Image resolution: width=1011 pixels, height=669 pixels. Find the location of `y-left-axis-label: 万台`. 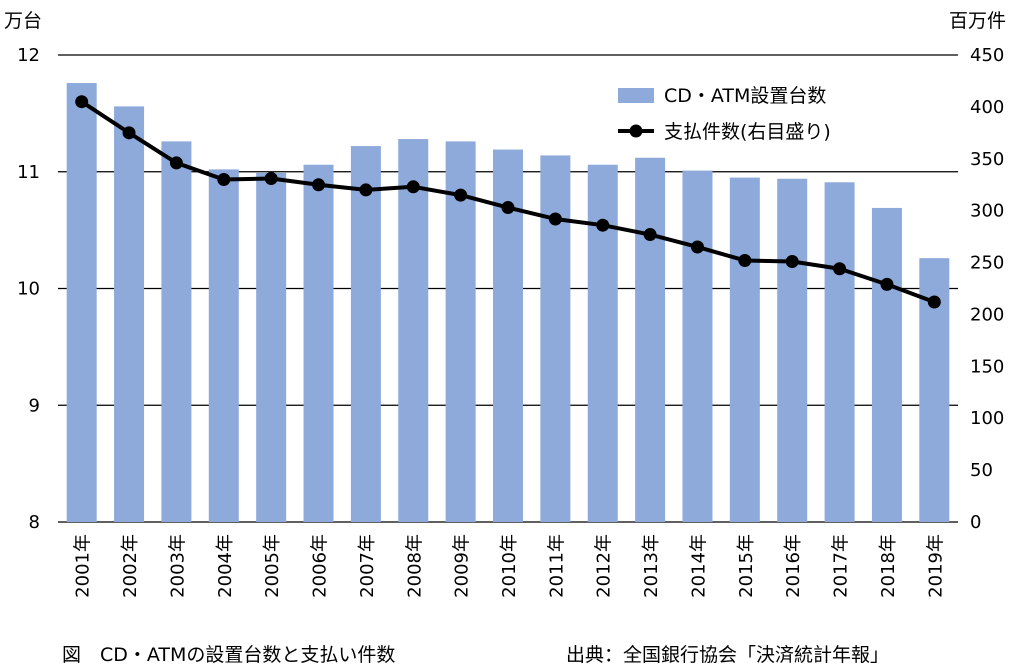

y-left-axis-label: 万台 is located at coordinates (23, 21).